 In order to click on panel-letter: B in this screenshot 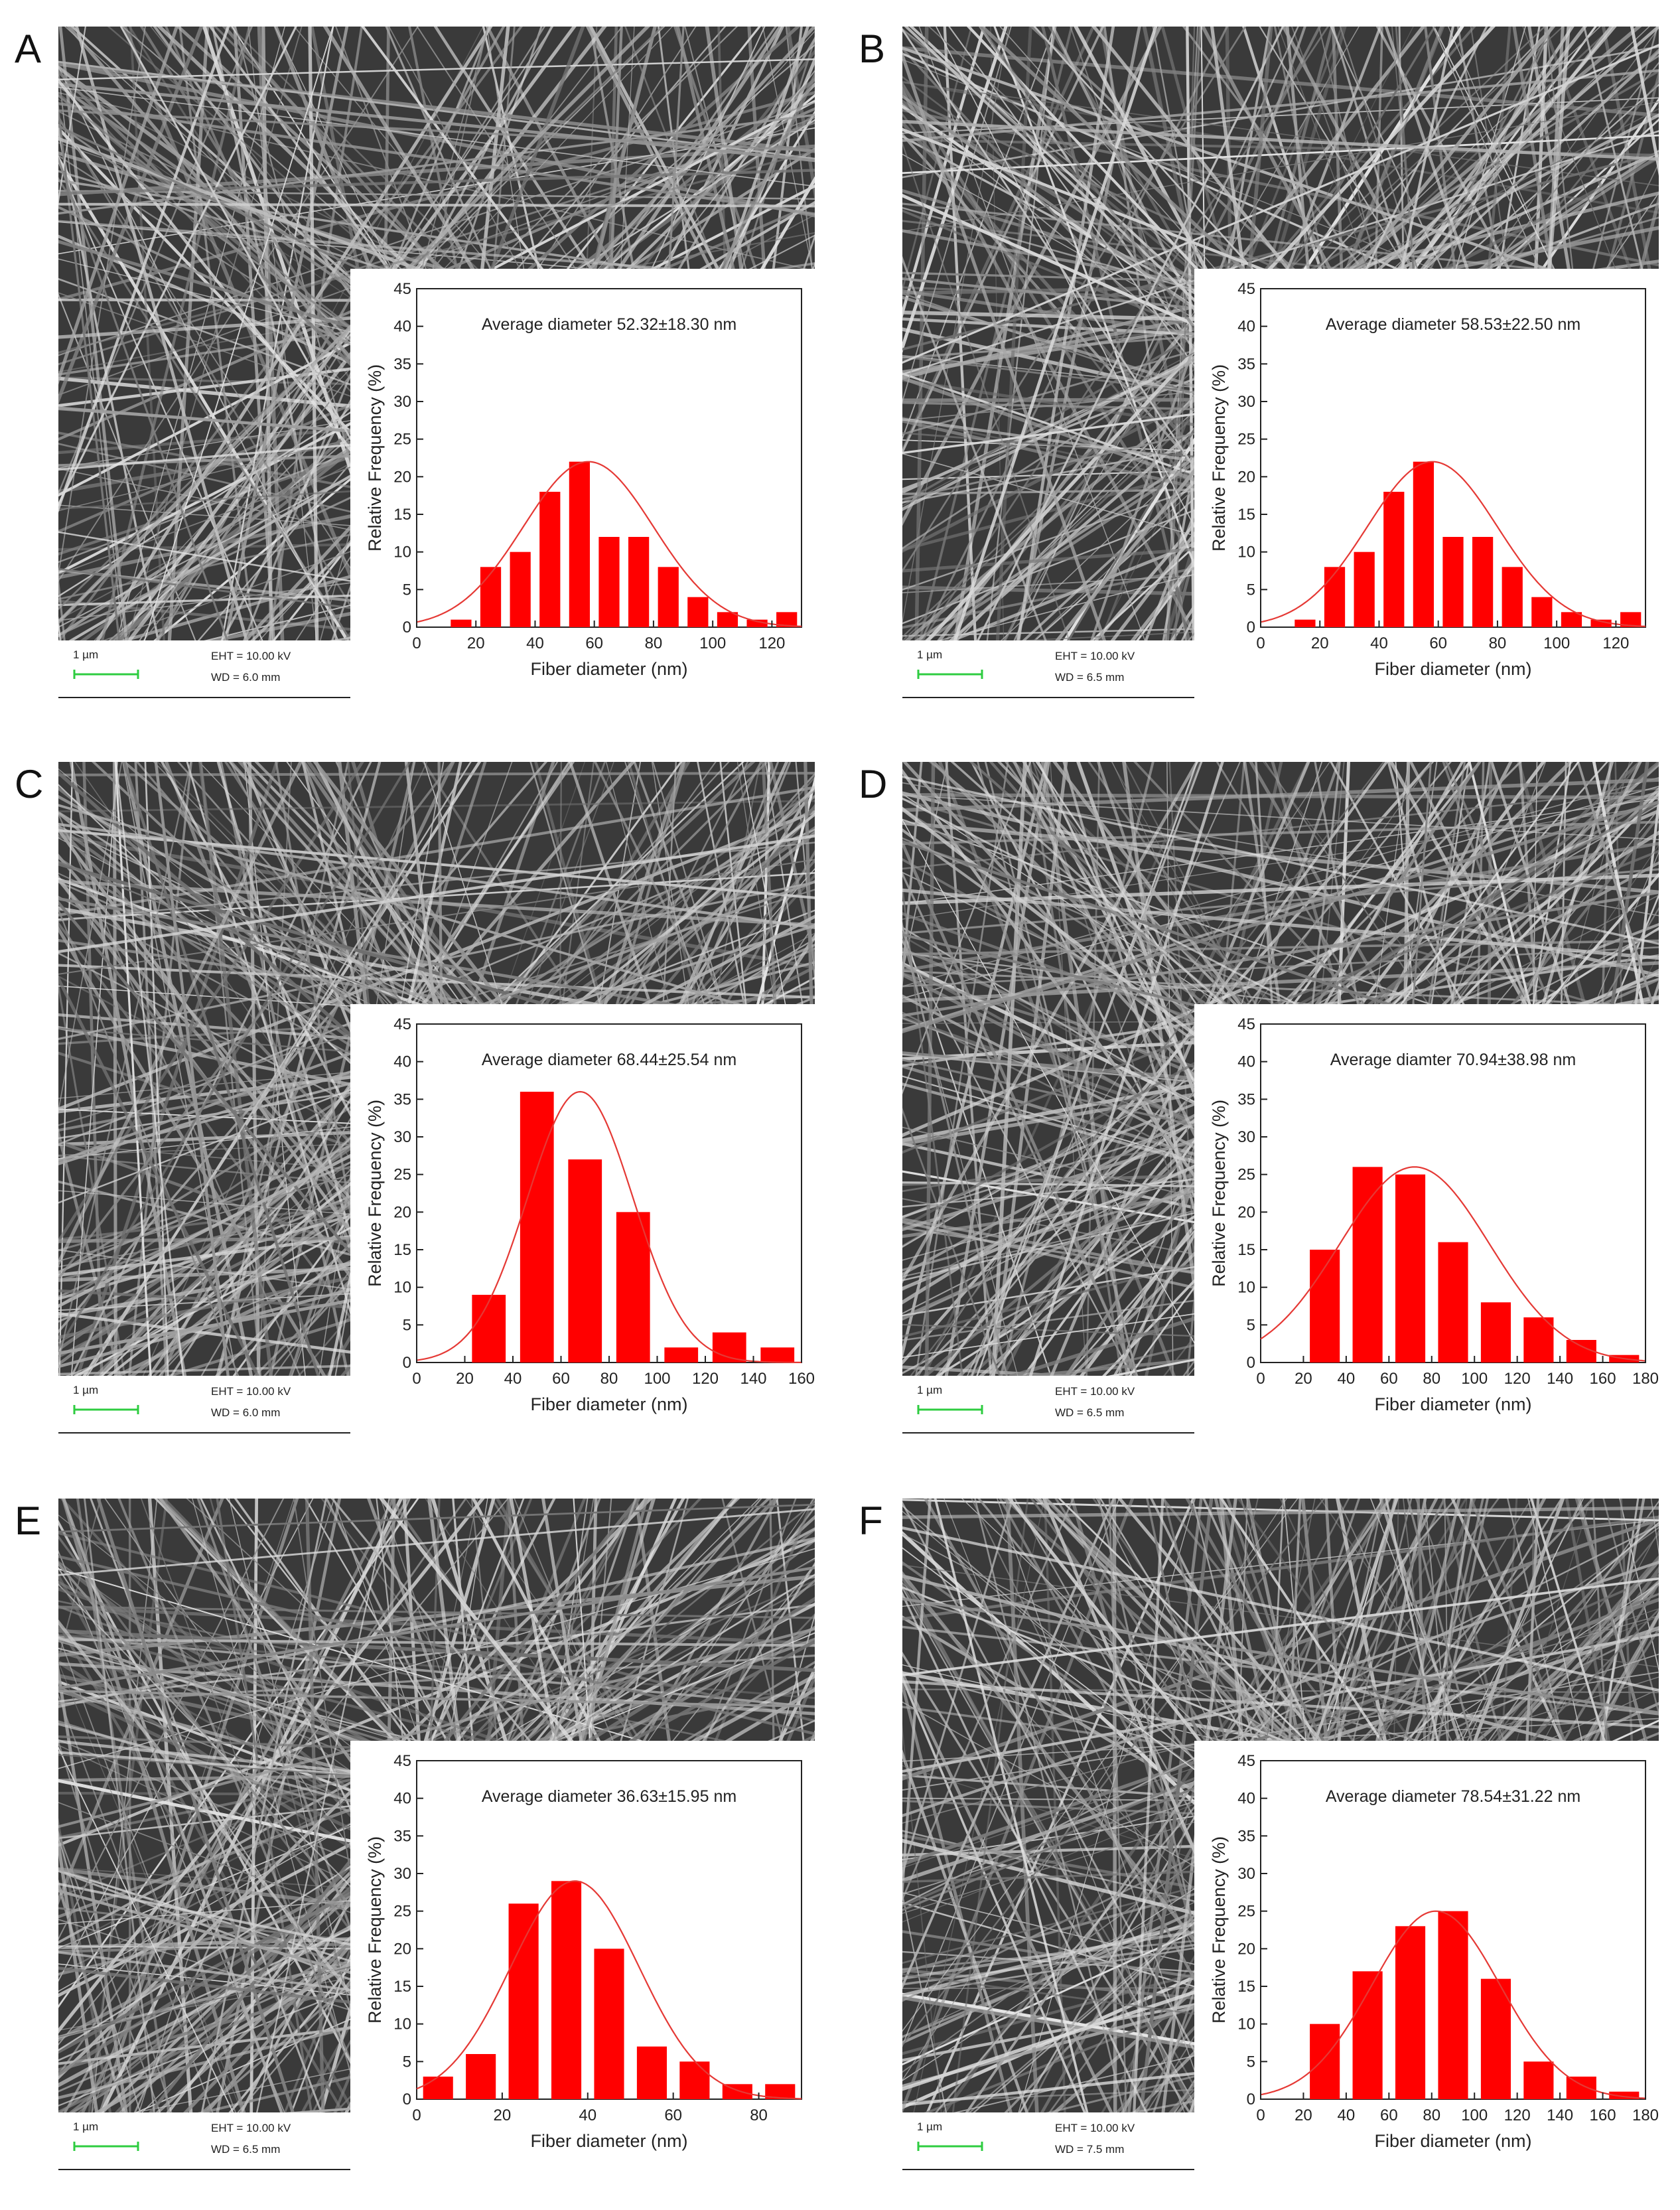, I will do `click(872, 49)`.